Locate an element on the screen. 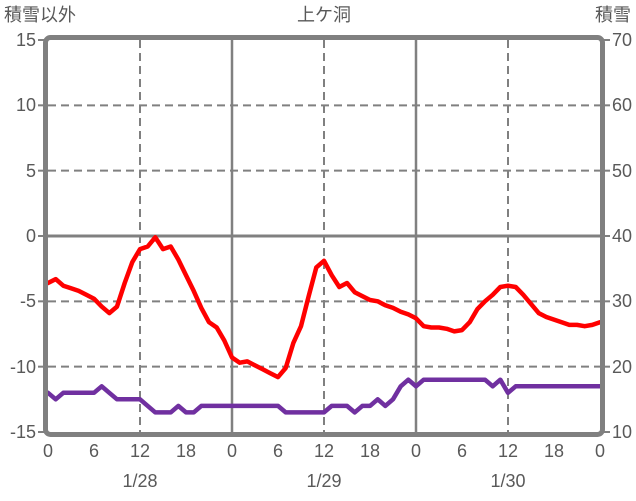 The image size is (636, 501). left-axis-tick-label: -15 is located at coordinates (22, 432).